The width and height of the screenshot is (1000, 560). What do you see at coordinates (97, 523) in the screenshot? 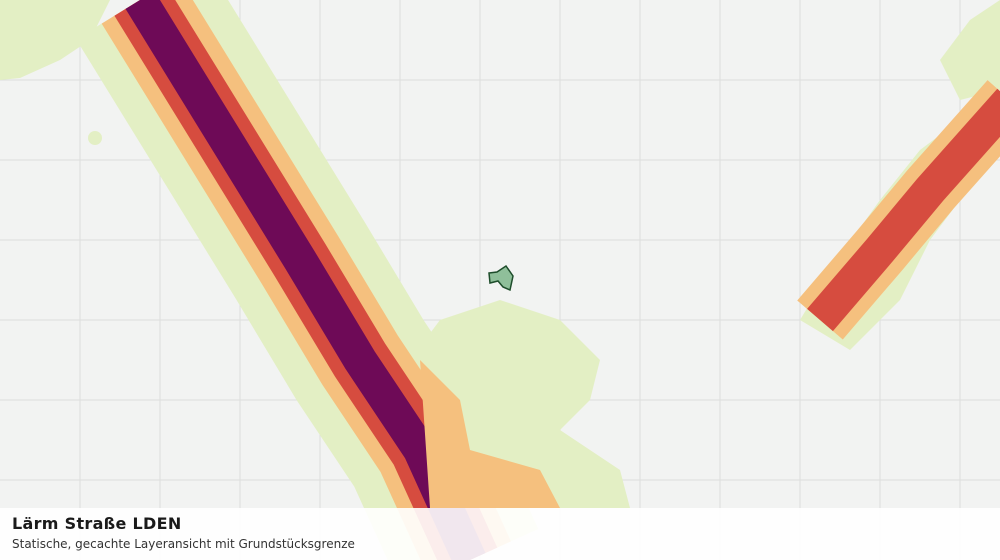
I see `layer-title: Lärm Straße LDEN` at bounding box center [97, 523].